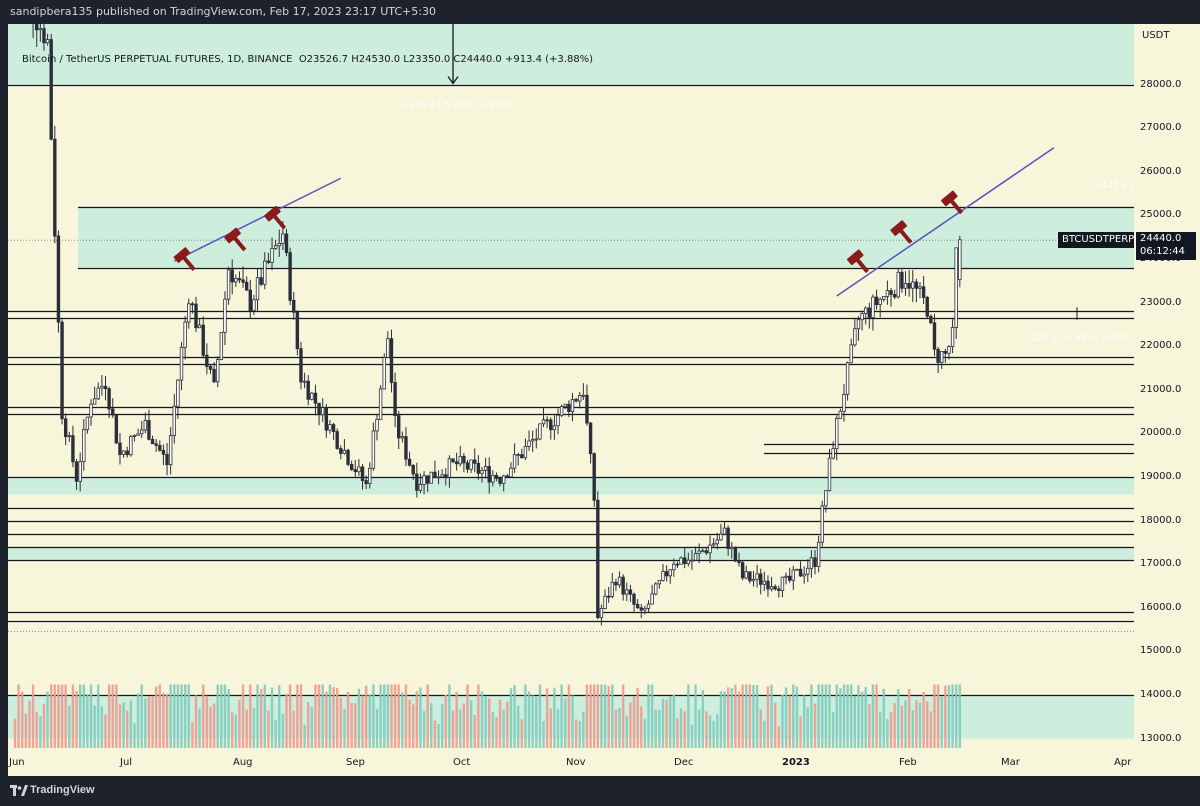 The height and width of the screenshot is (806, 1200). I want to click on time-axis: Jun Jul Aug Sep Oct Nov Dec 2023 Feb Mar Apr, so click(604, 764).